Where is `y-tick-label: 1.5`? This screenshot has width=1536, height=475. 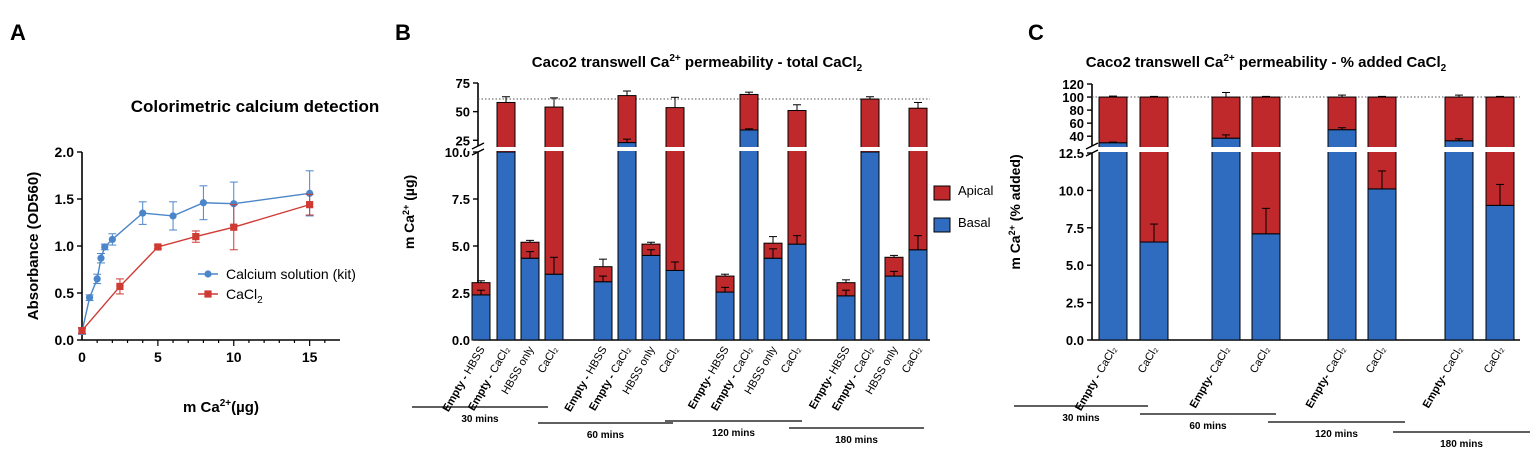 y-tick-label: 1.5 is located at coordinates (65, 199).